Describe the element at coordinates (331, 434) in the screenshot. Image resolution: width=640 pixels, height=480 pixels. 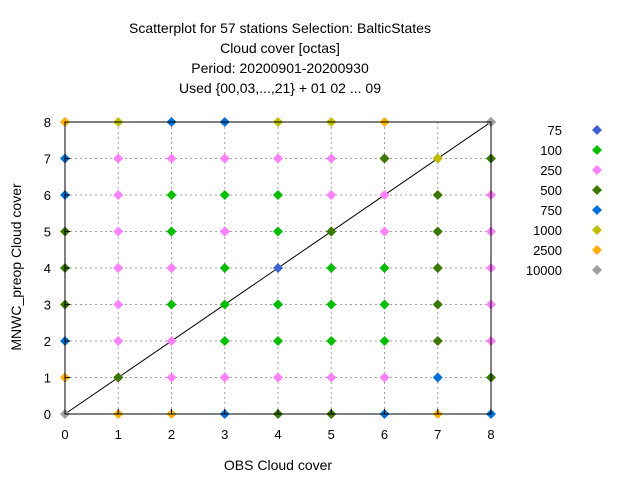
I see `x-tick-label: 5` at that location.